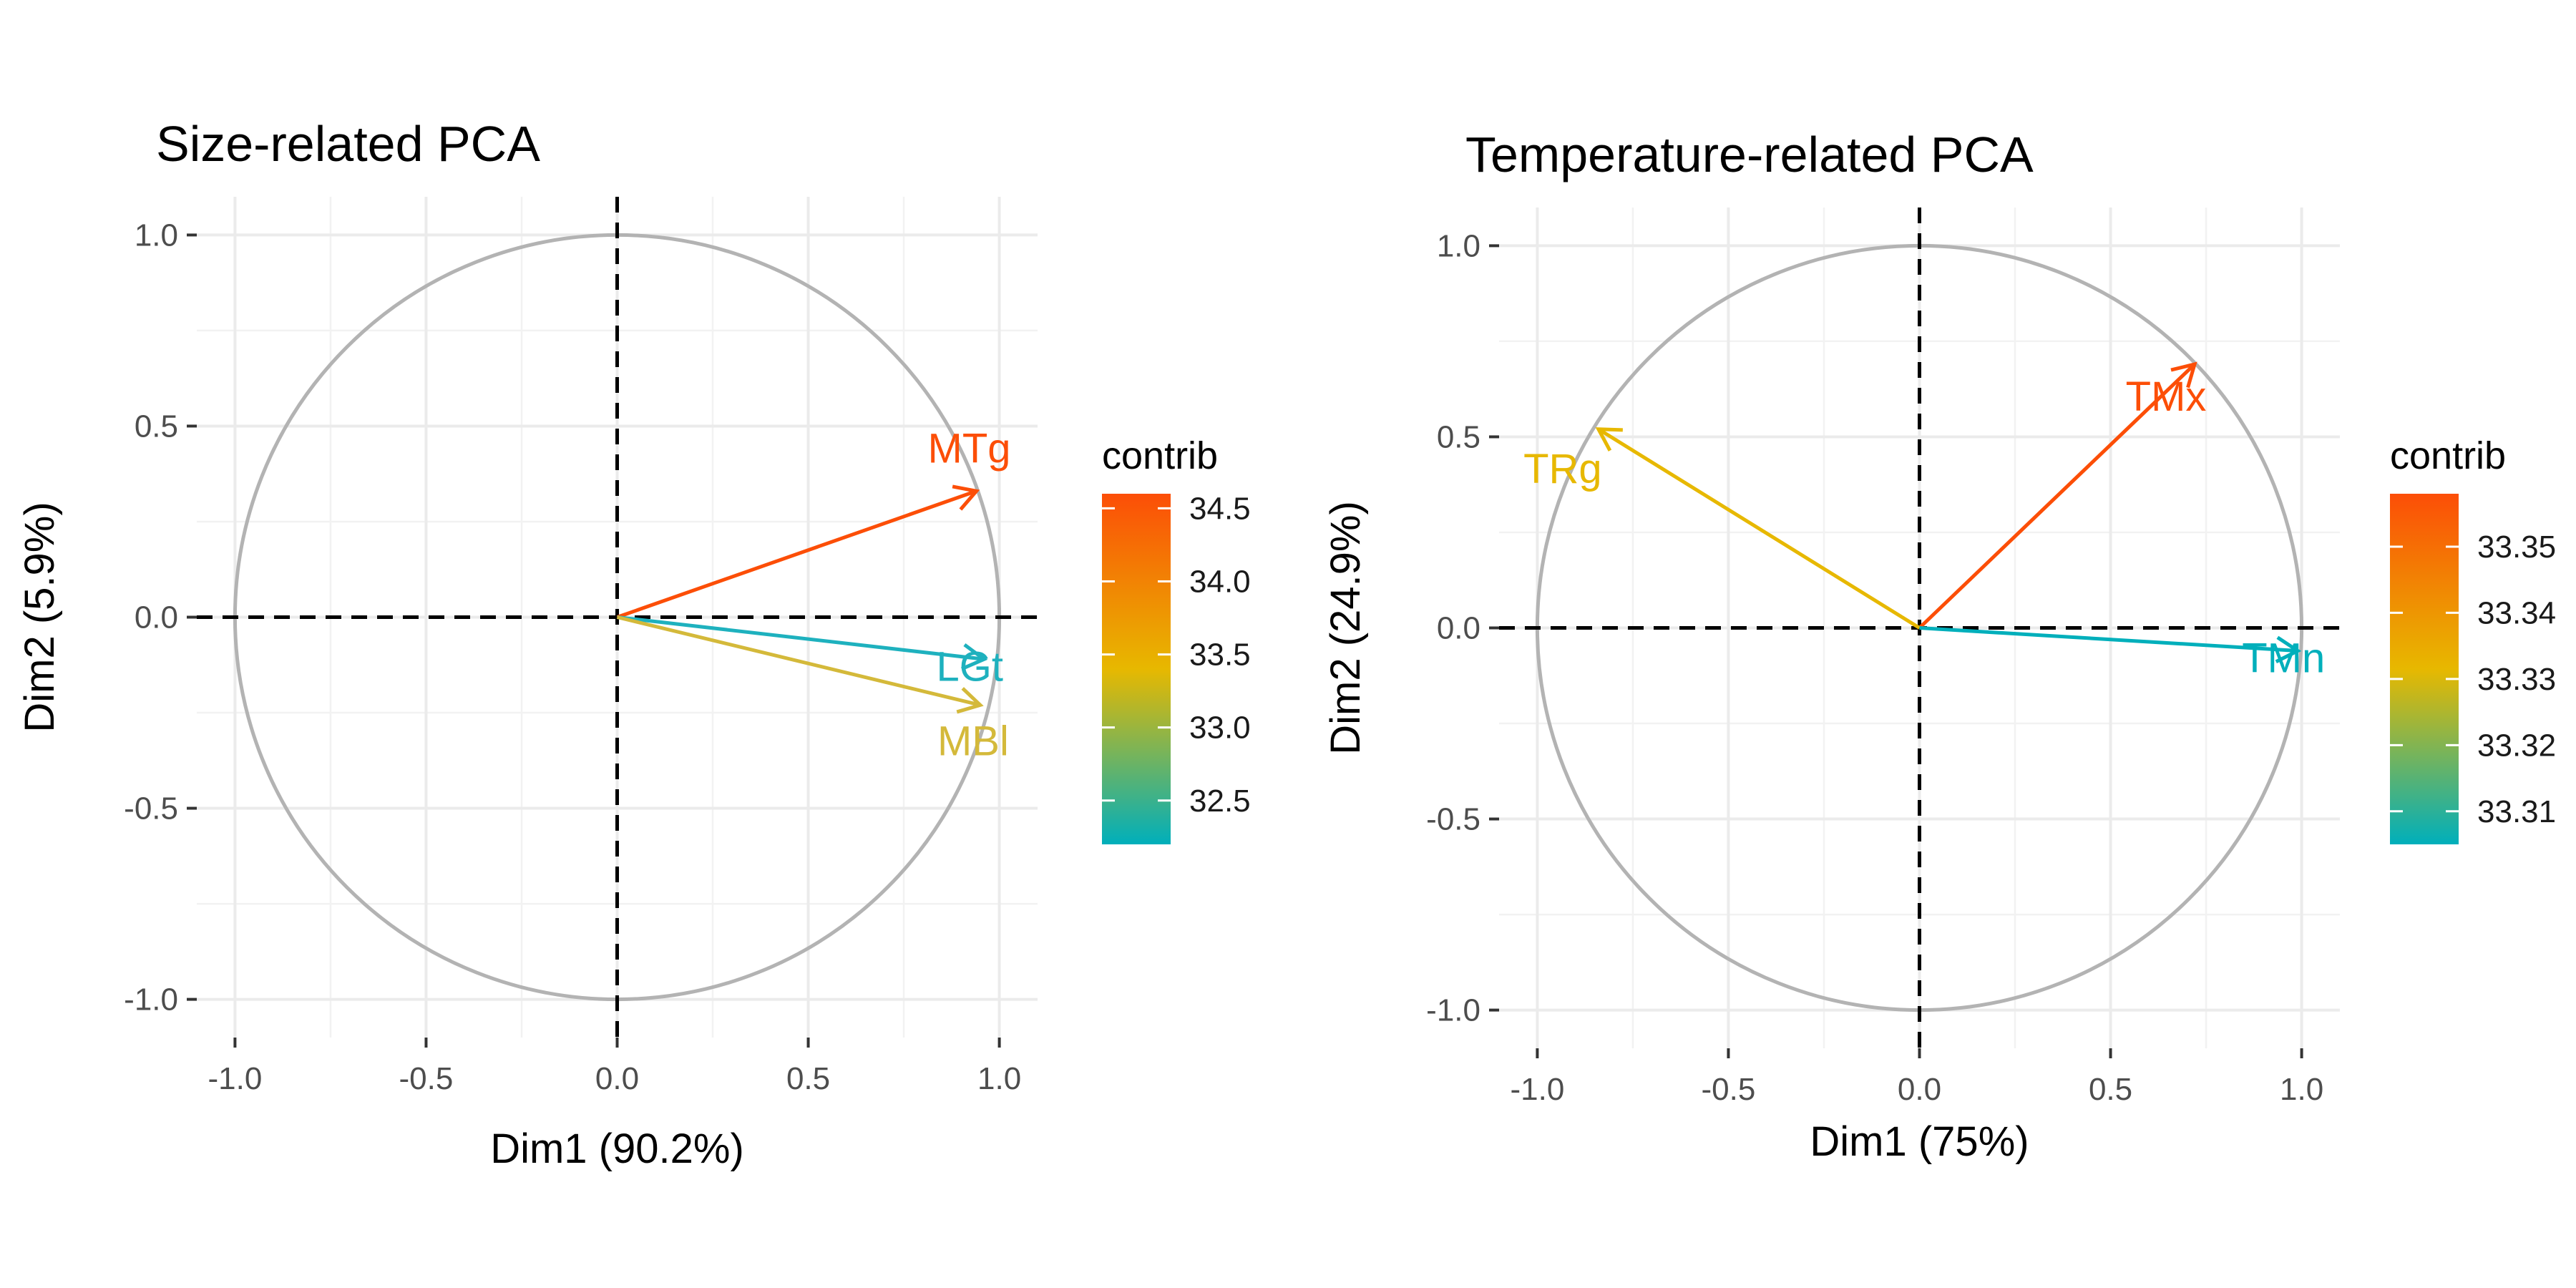  I want to click on x-axis-title: Dim1 (75%), so click(1919, 1141).